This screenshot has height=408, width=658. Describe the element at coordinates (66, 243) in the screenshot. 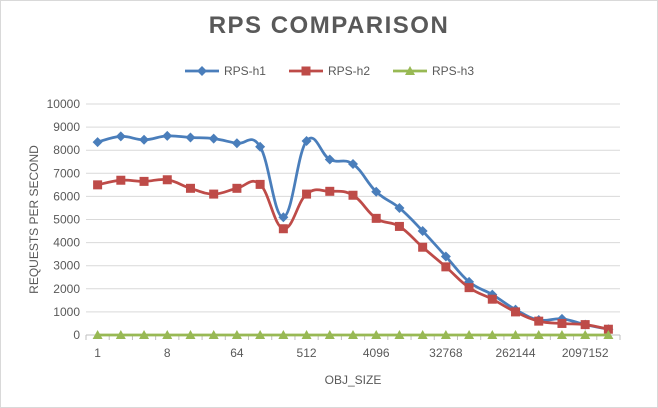

I see `y-tick-label-4: 4000` at that location.